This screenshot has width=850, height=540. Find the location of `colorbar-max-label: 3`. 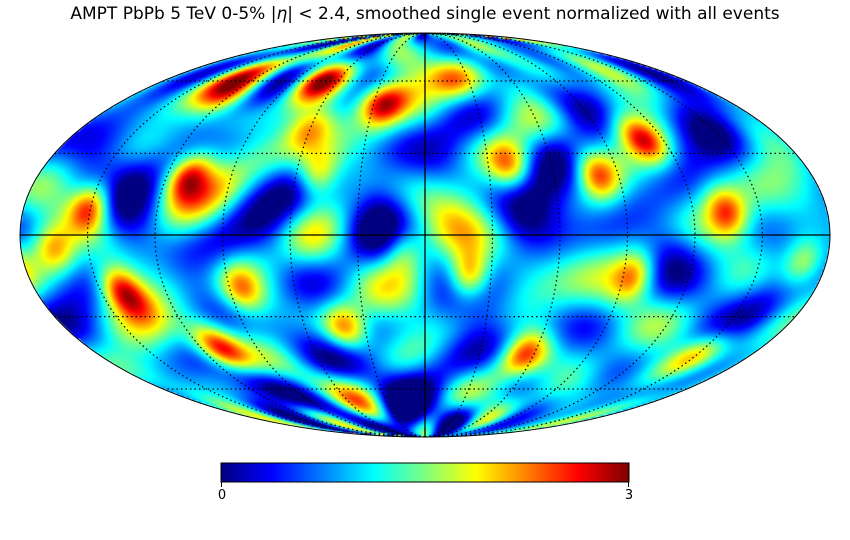

colorbar-max-label: 3 is located at coordinates (629, 495).